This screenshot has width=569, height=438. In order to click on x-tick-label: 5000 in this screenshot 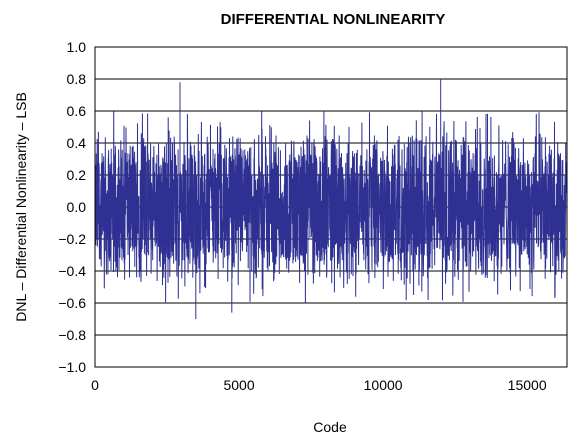, I will do `click(238, 385)`.